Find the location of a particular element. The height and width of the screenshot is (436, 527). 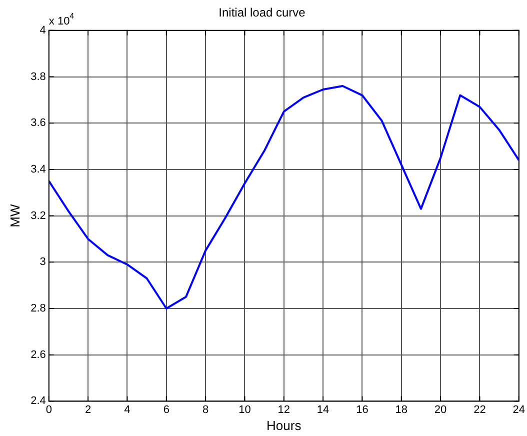

x-axis-title: Hours is located at coordinates (284, 425).